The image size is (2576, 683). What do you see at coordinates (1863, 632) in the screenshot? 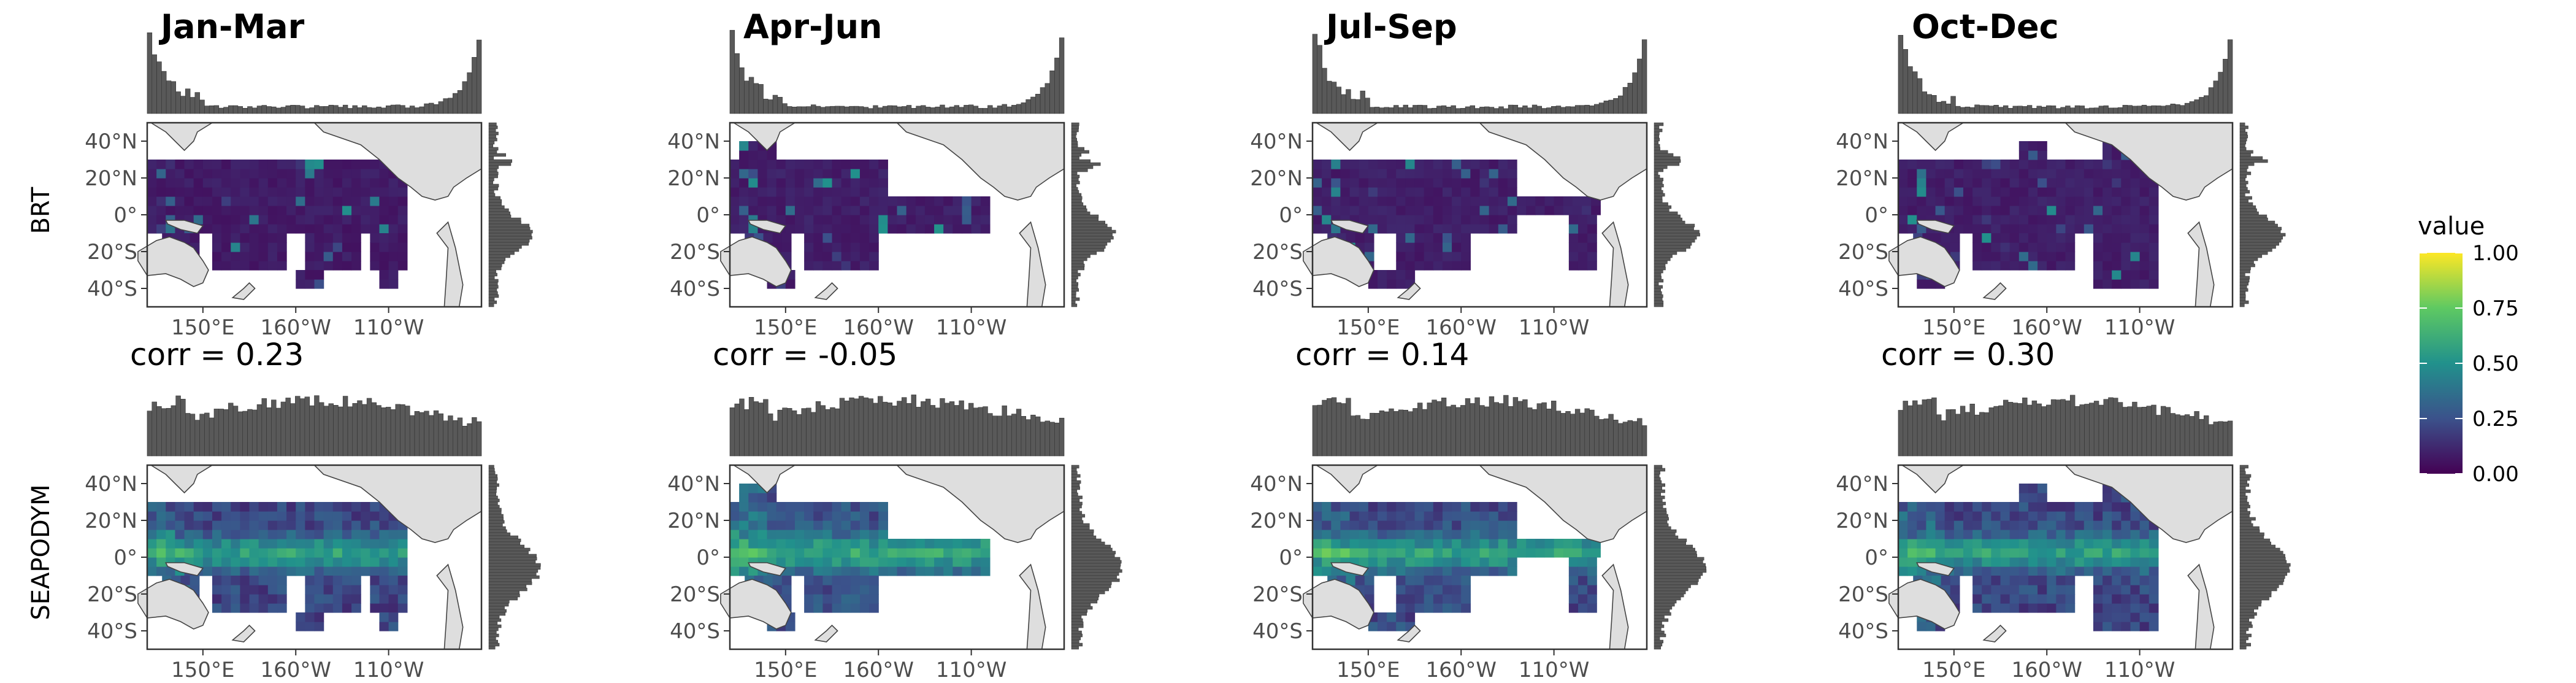
I see `lat-tick-label: 40°S` at bounding box center [1863, 632].